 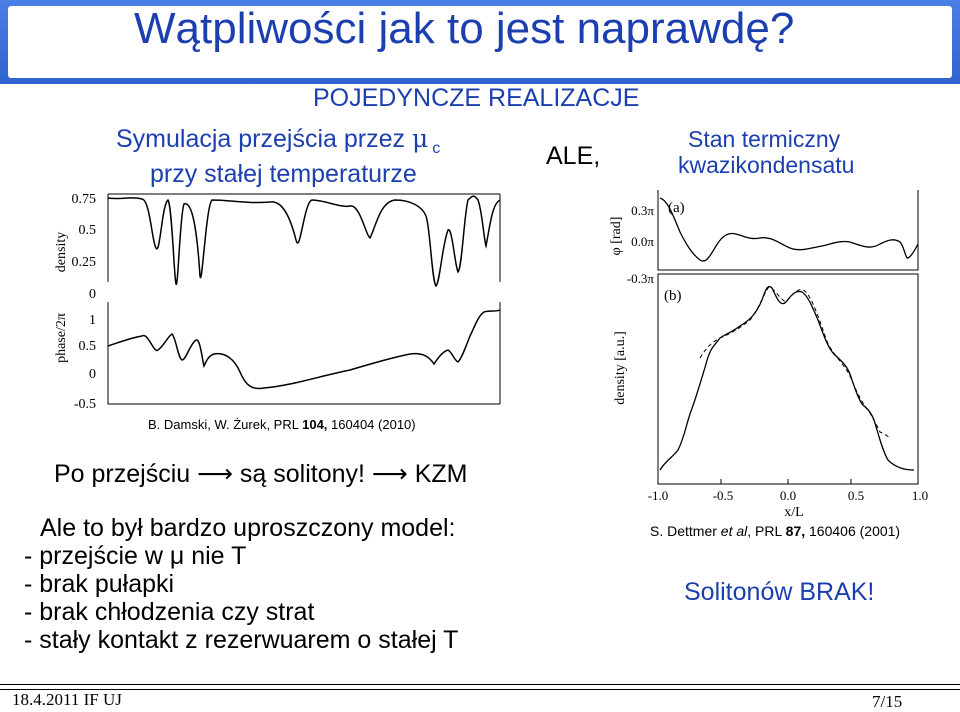 What do you see at coordinates (685, 531) in the screenshot?
I see `citation-authors: S. Dettmer` at bounding box center [685, 531].